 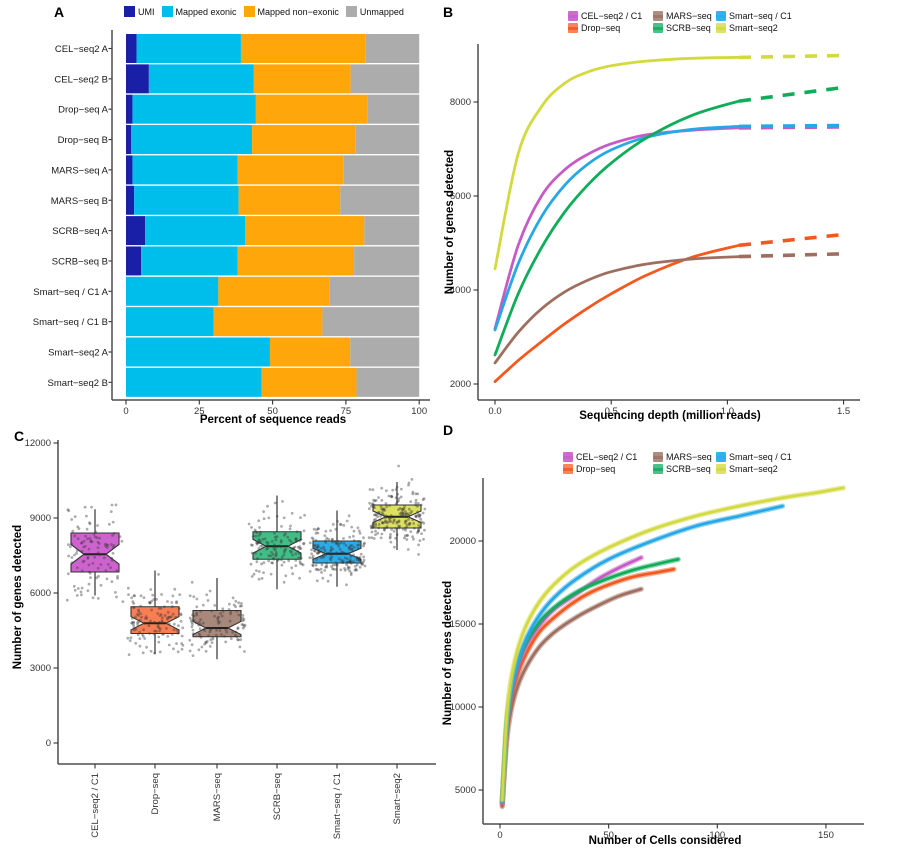 What do you see at coordinates (18, 597) in the screenshot?
I see `panel-c-yaxis-title: Number of genes detected` at bounding box center [18, 597].